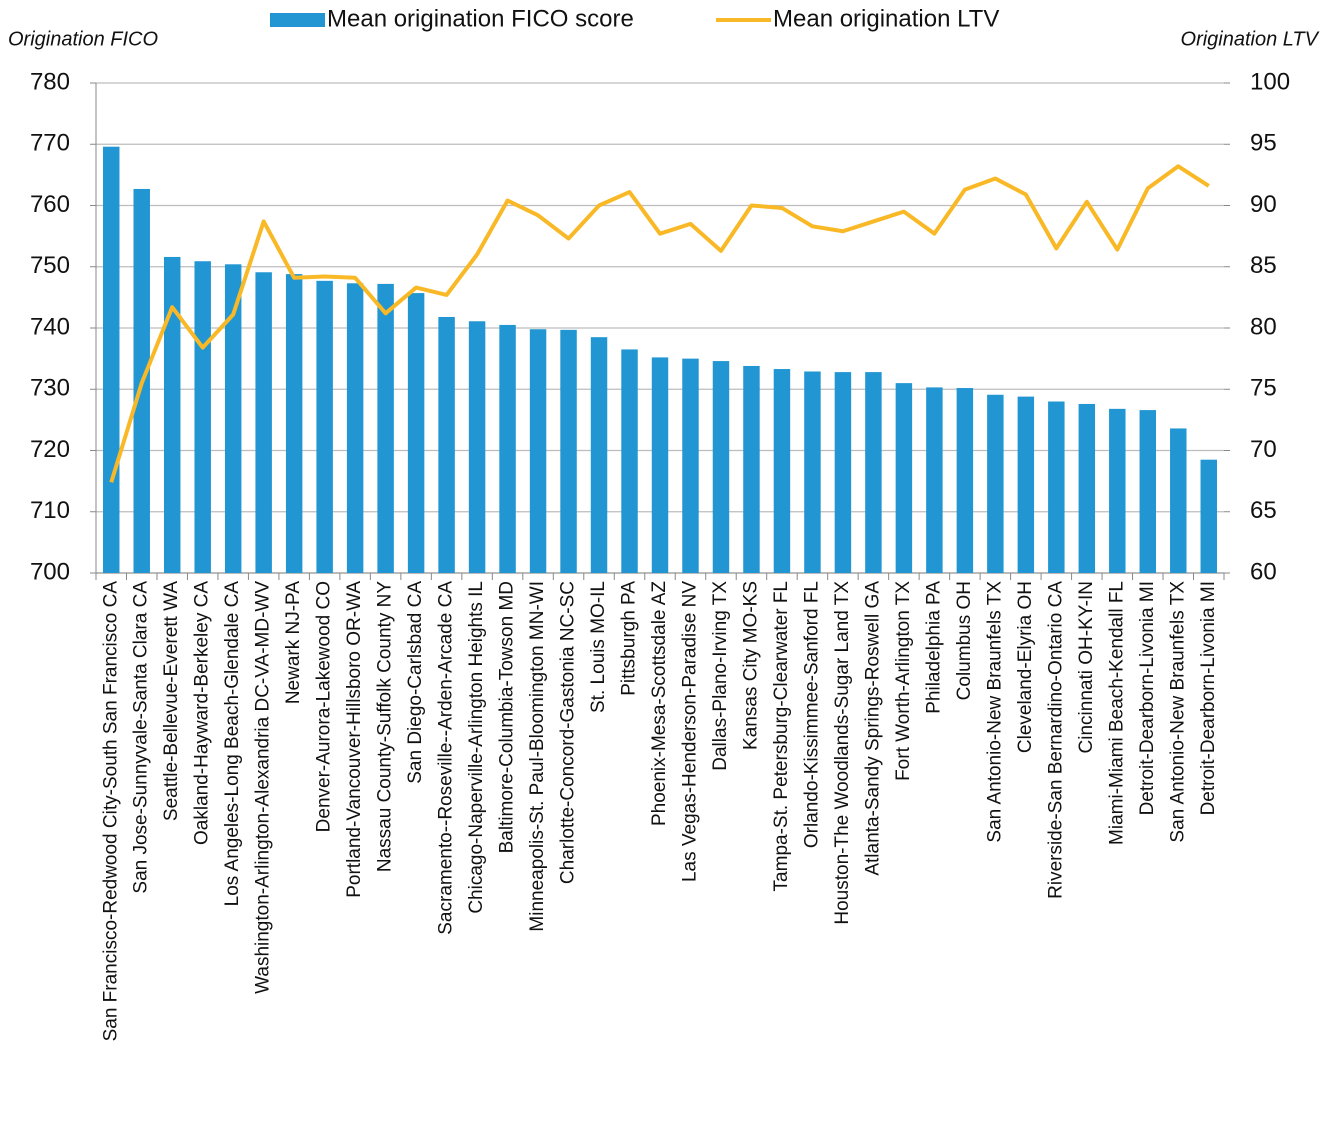  What do you see at coordinates (354, 739) in the screenshot?
I see `x-tick-label: Portland-Vancouver-Hillsboro OR-WA` at bounding box center [354, 739].